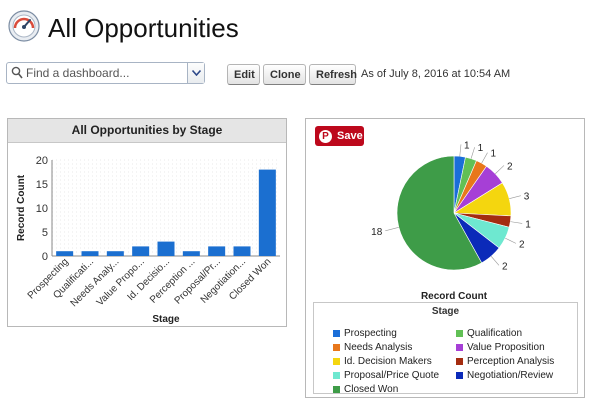 Image resolution: width=591 pixels, height=409 pixels. I want to click on legend-item: Proposal/Price Quote, so click(394, 375).